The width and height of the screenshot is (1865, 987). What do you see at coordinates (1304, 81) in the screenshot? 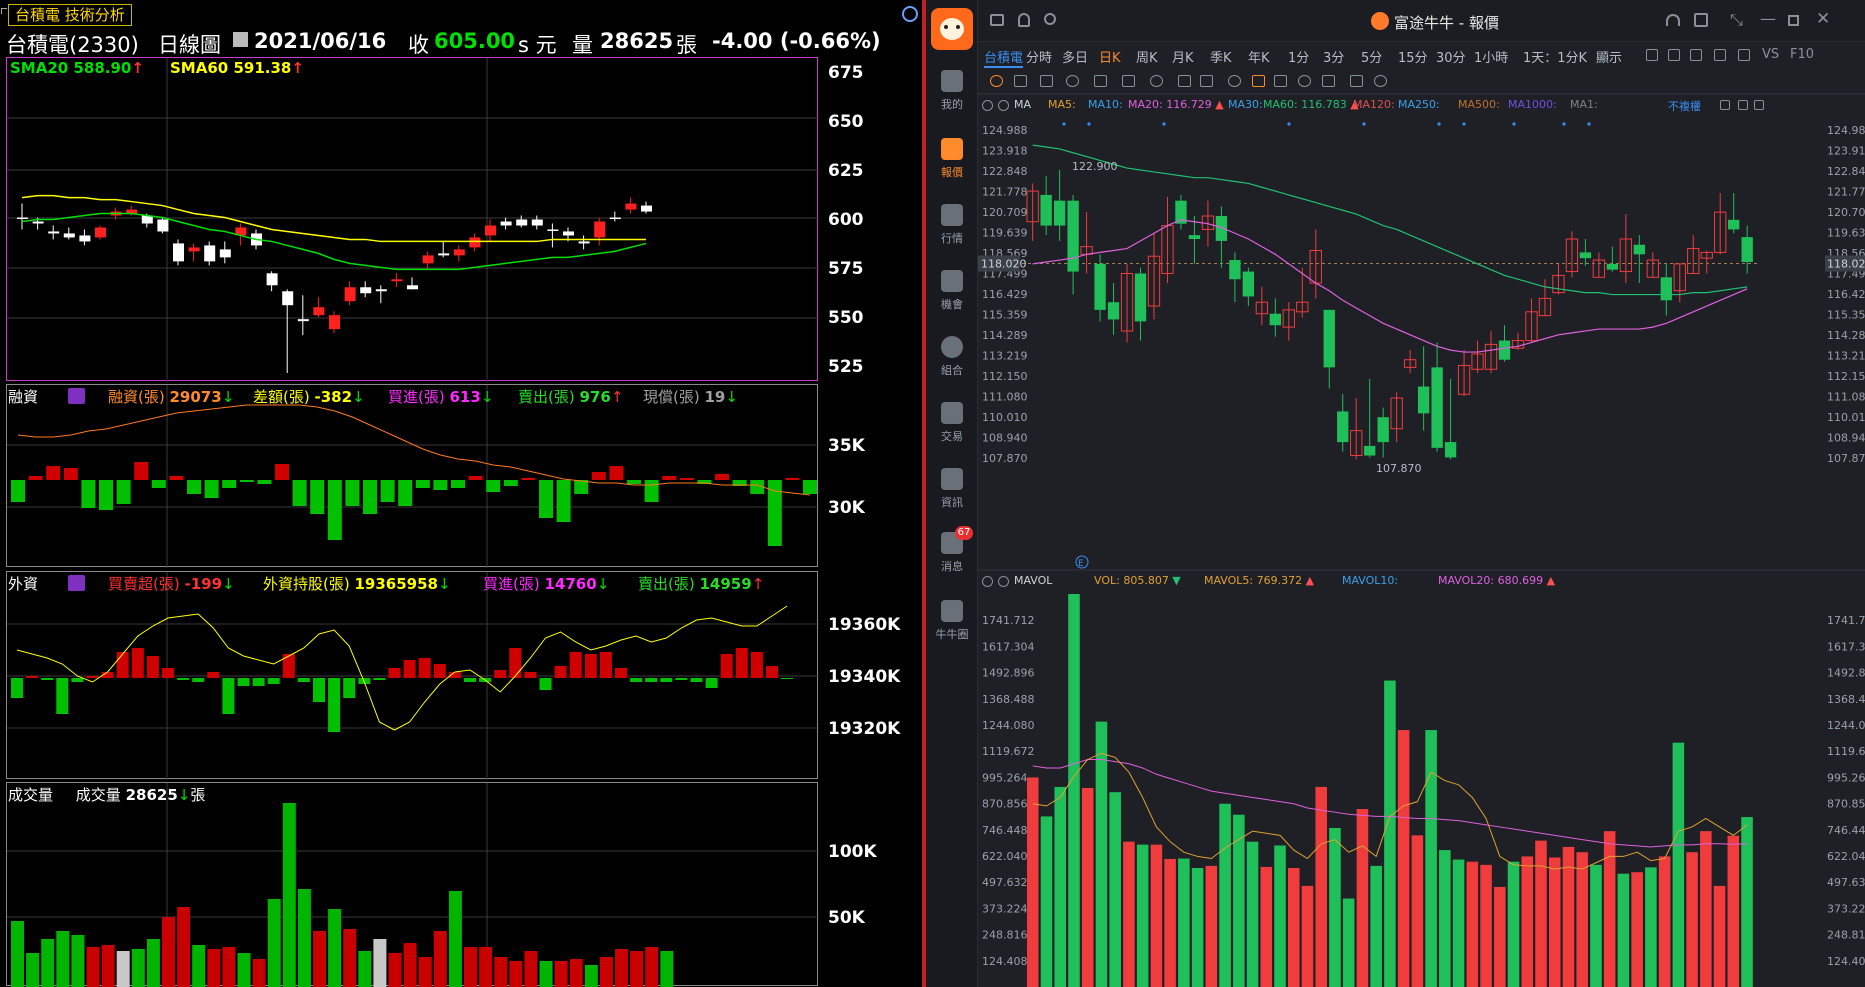
I see `hide-icon` at bounding box center [1304, 81].